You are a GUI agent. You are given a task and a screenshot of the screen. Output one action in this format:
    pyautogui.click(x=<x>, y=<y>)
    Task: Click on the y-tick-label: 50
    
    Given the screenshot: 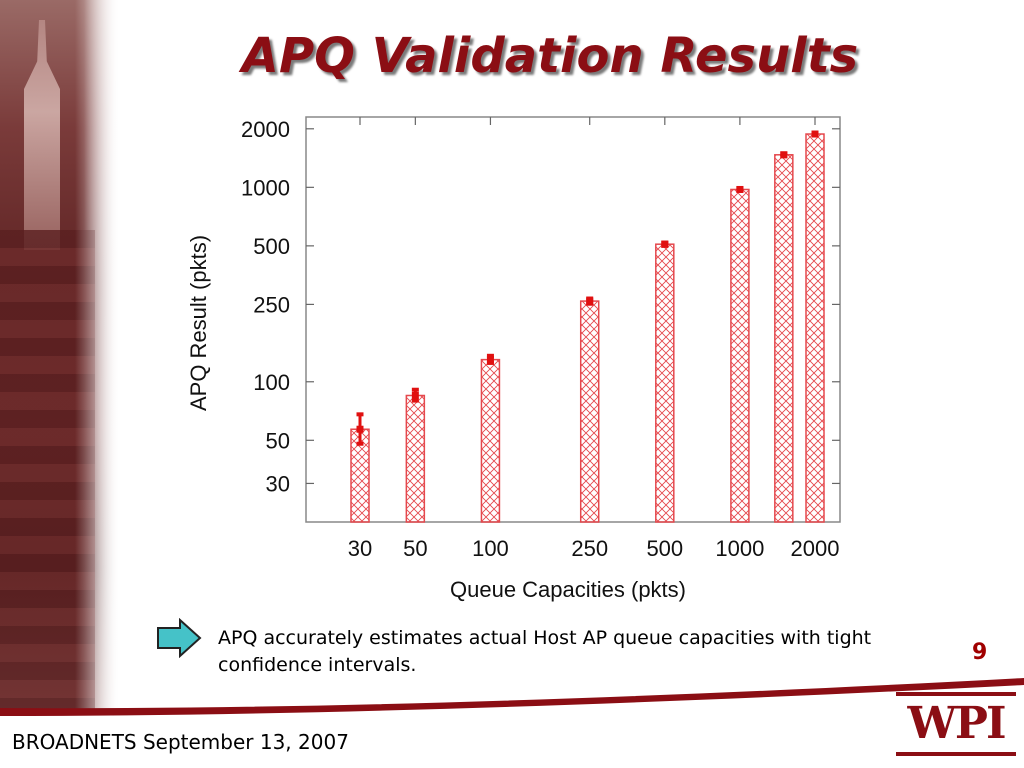 What is the action you would take?
    pyautogui.click(x=278, y=440)
    